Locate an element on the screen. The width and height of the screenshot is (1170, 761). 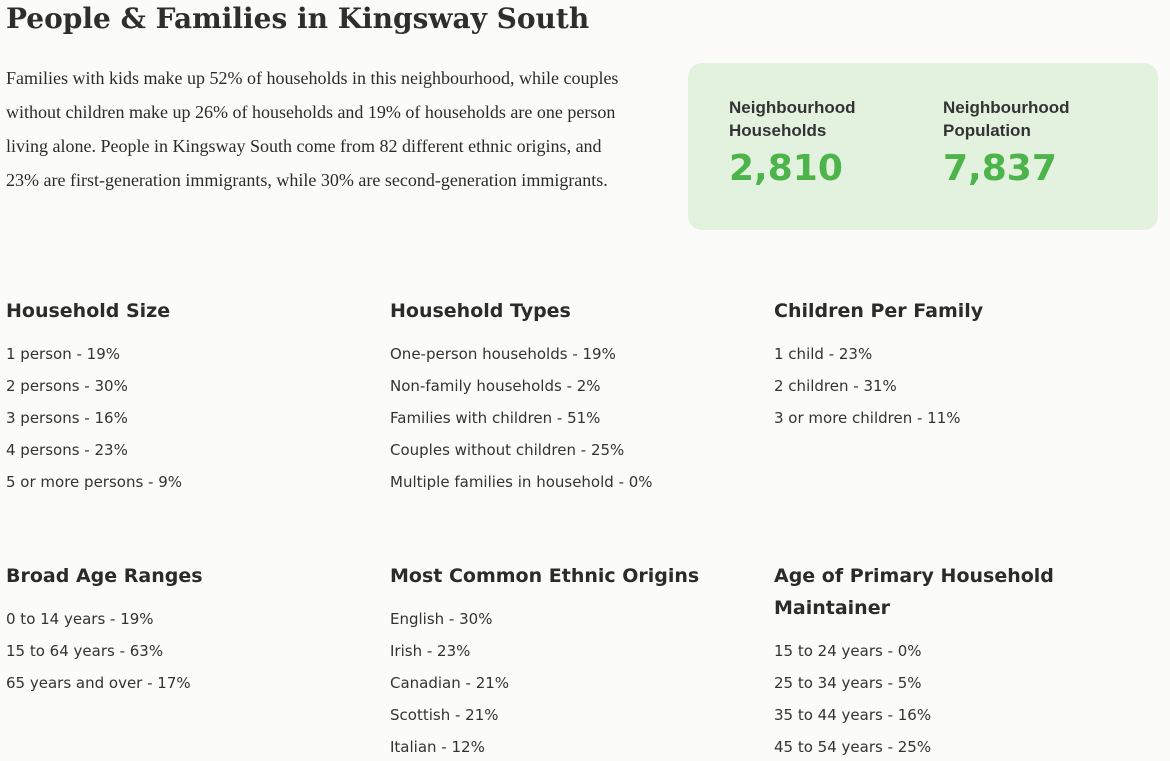
list-item: Non-family households - 2% is located at coordinates (495, 386).